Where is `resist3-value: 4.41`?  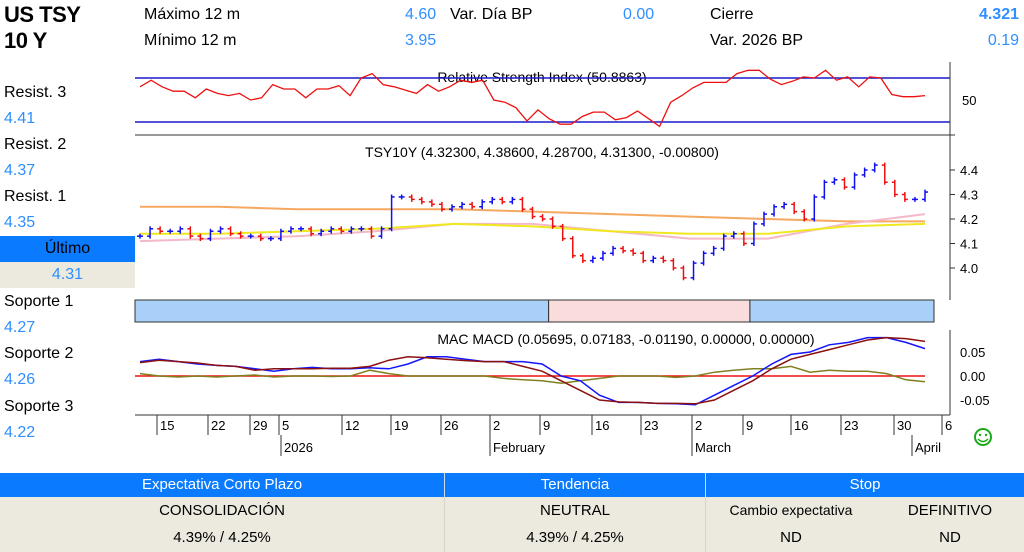 resist3-value: 4.41 is located at coordinates (20, 118).